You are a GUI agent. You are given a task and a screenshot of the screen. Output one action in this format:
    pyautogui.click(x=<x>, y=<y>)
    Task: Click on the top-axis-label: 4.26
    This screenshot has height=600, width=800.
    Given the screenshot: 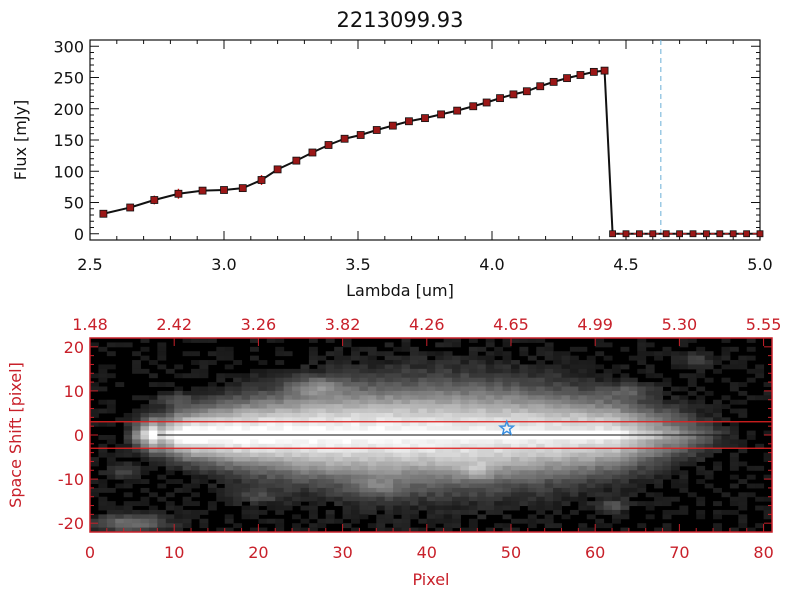 What is the action you would take?
    pyautogui.click(x=427, y=324)
    